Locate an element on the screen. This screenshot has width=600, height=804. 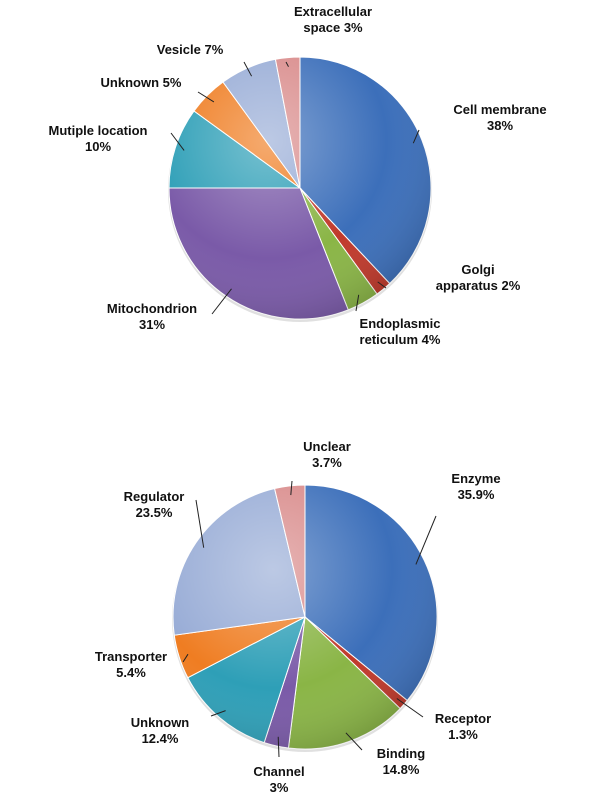
slice-label-channel: Channel 3% is located at coordinates (278, 779).